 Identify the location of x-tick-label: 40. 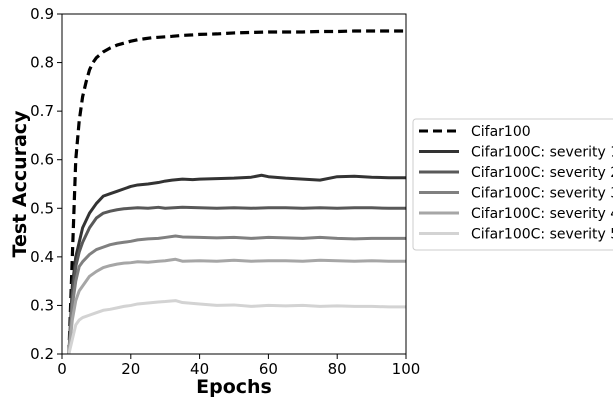
(199, 369).